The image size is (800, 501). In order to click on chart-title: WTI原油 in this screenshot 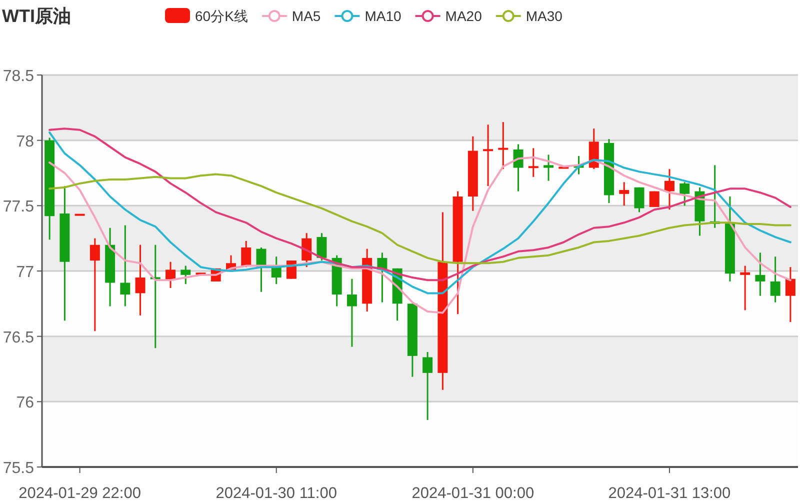, I will do `click(36, 16)`.